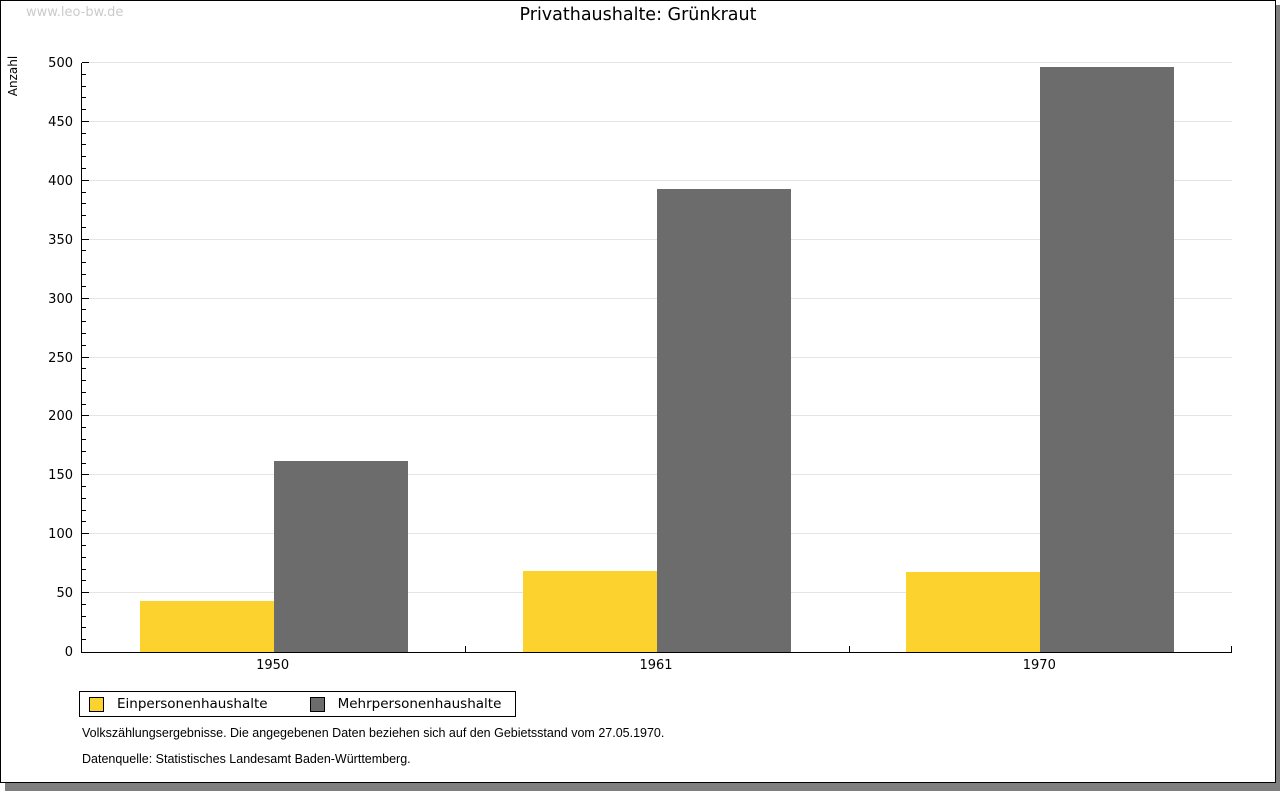 Image resolution: width=1280 pixels, height=791 pixels. What do you see at coordinates (419, 704) in the screenshot?
I see `legend-label: Mehrpersonenhaushalte` at bounding box center [419, 704].